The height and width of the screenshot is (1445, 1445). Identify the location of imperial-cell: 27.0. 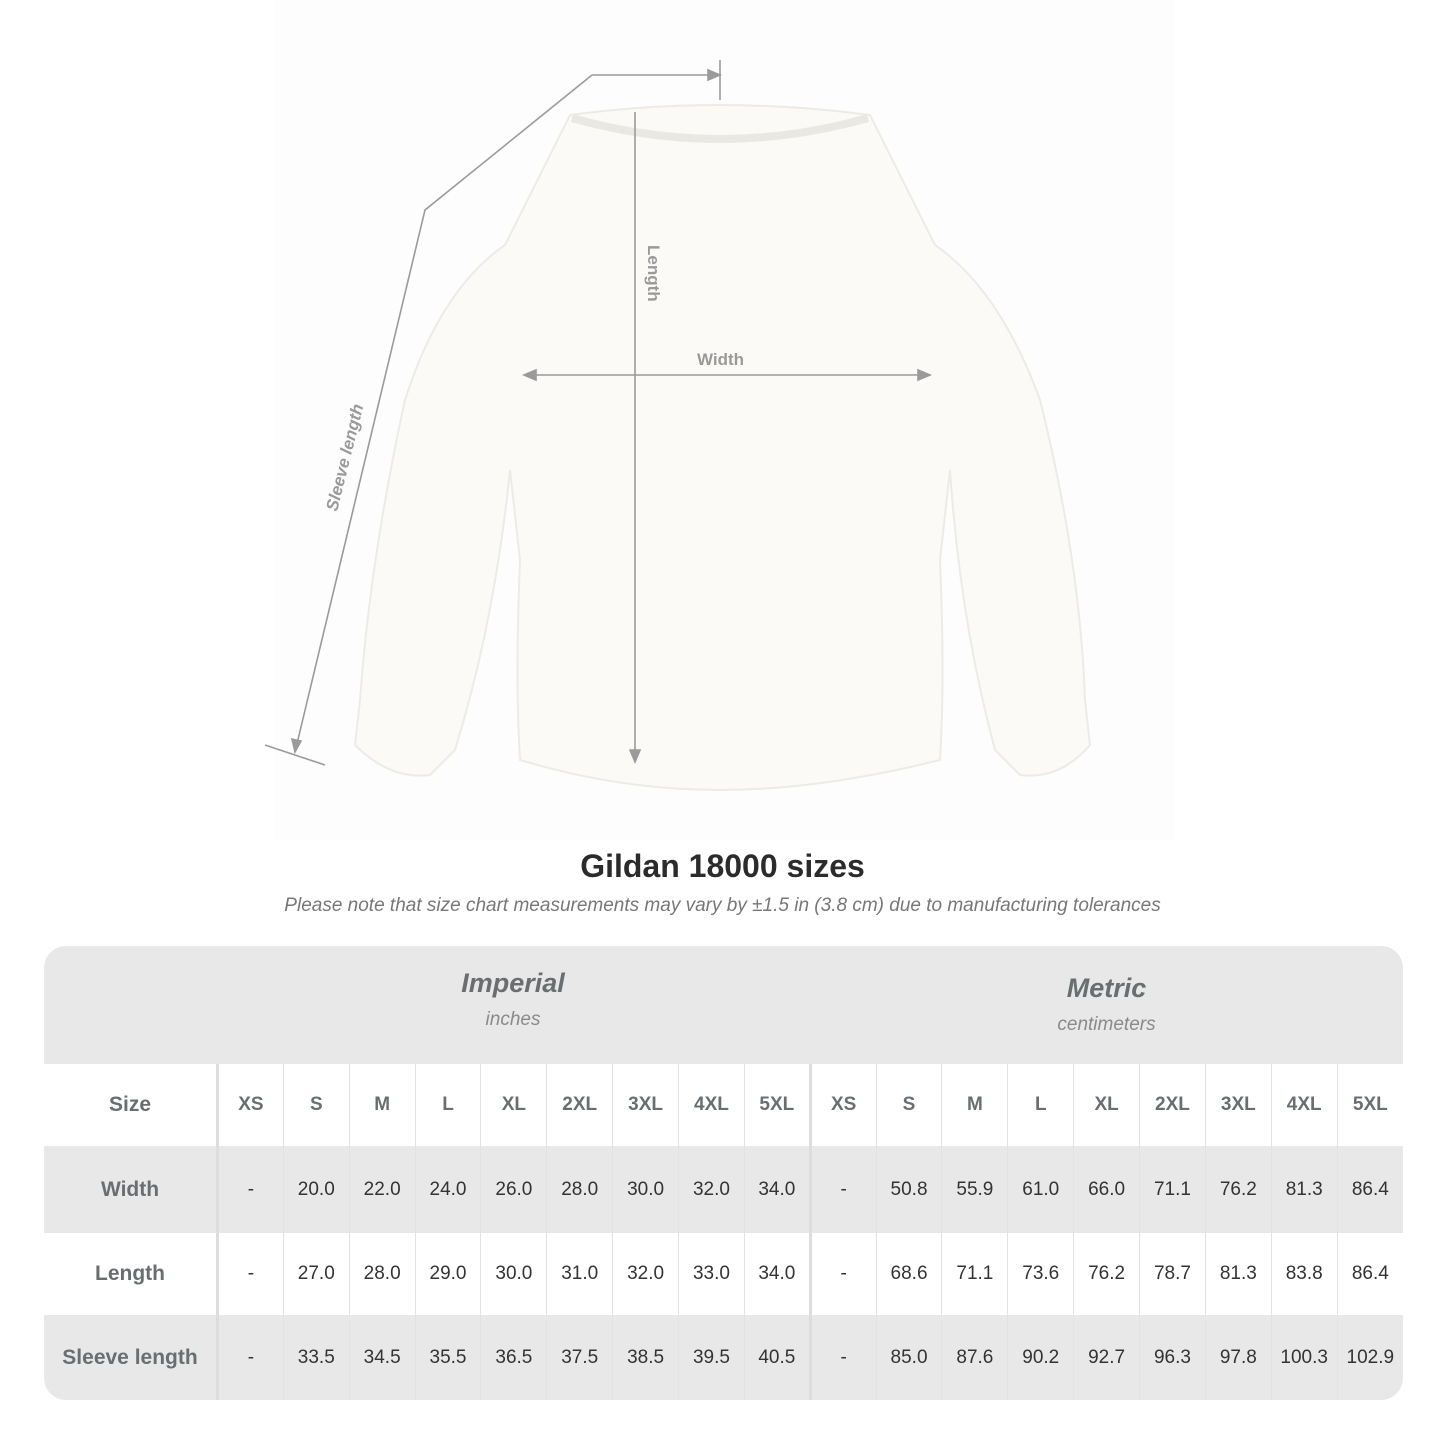
(316, 1274).